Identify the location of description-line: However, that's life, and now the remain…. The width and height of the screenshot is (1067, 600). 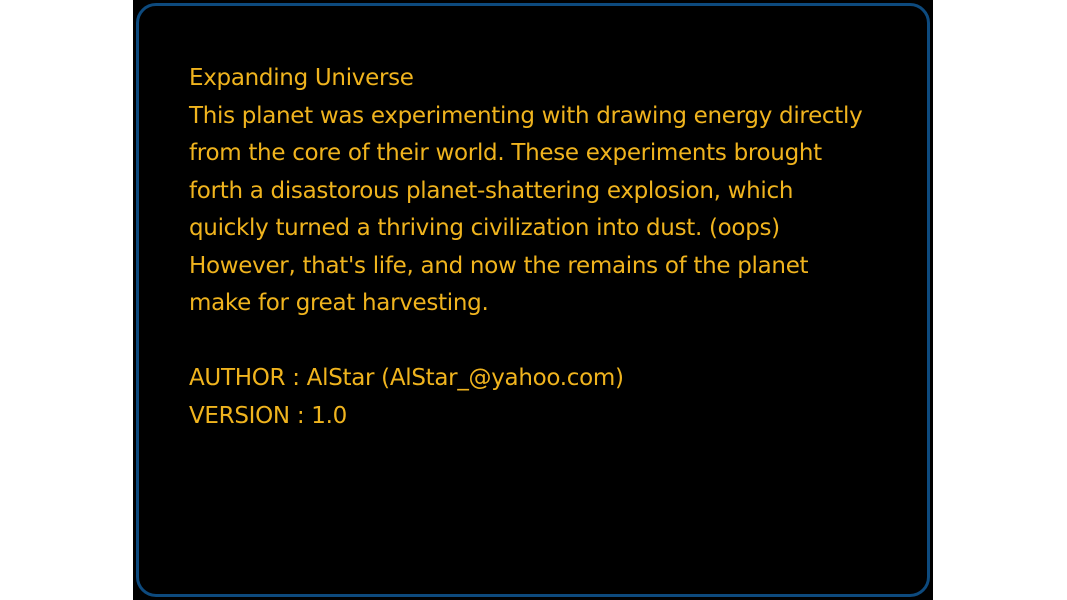
(499, 265).